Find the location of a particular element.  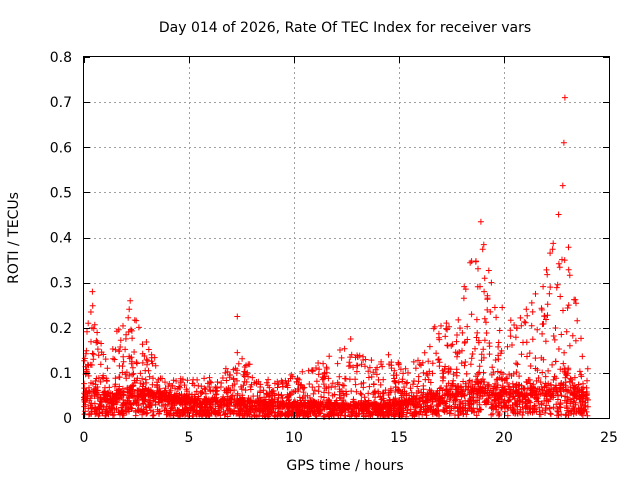

y-tick-label: 0.7 is located at coordinates (61, 103).